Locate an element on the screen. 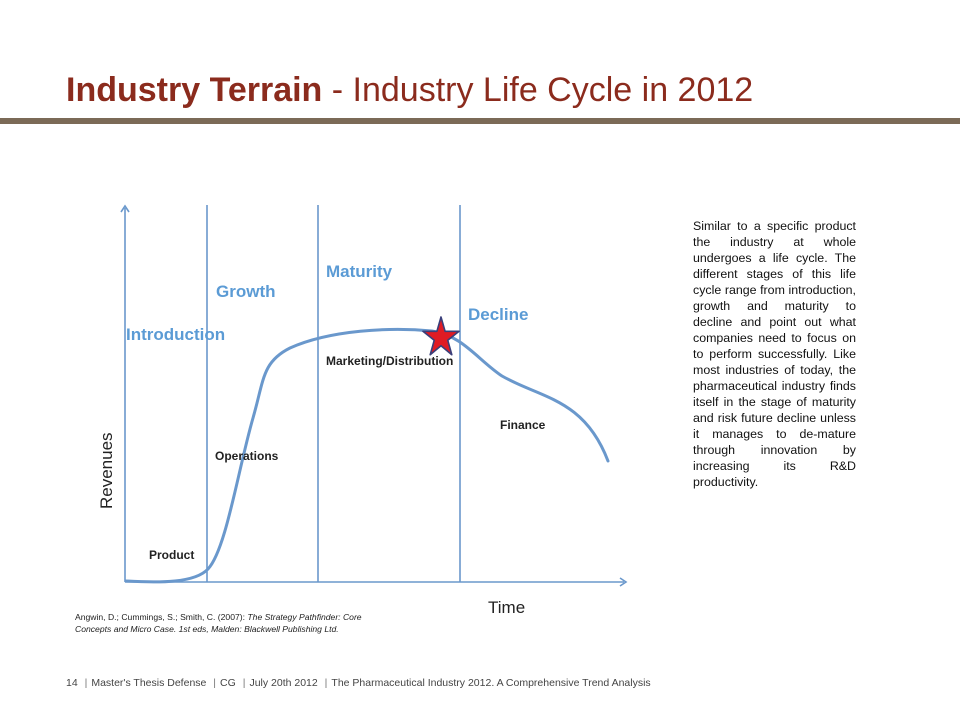  focus-label-operations: Operations is located at coordinates (247, 456).